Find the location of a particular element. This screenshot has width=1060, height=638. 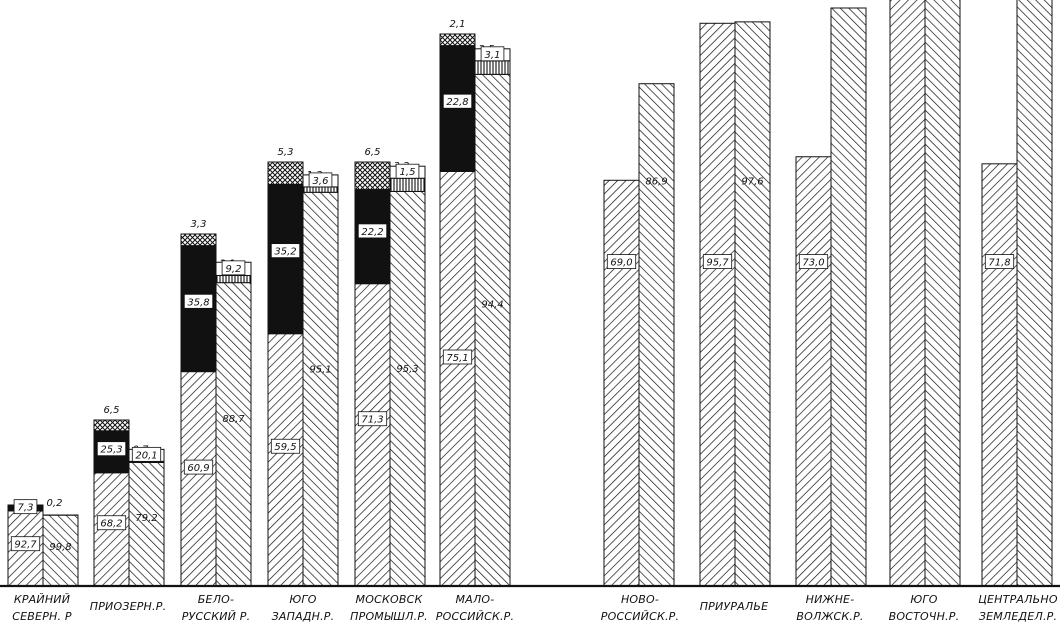

bar-value-label: 88,7 is located at coordinates (233, 419).